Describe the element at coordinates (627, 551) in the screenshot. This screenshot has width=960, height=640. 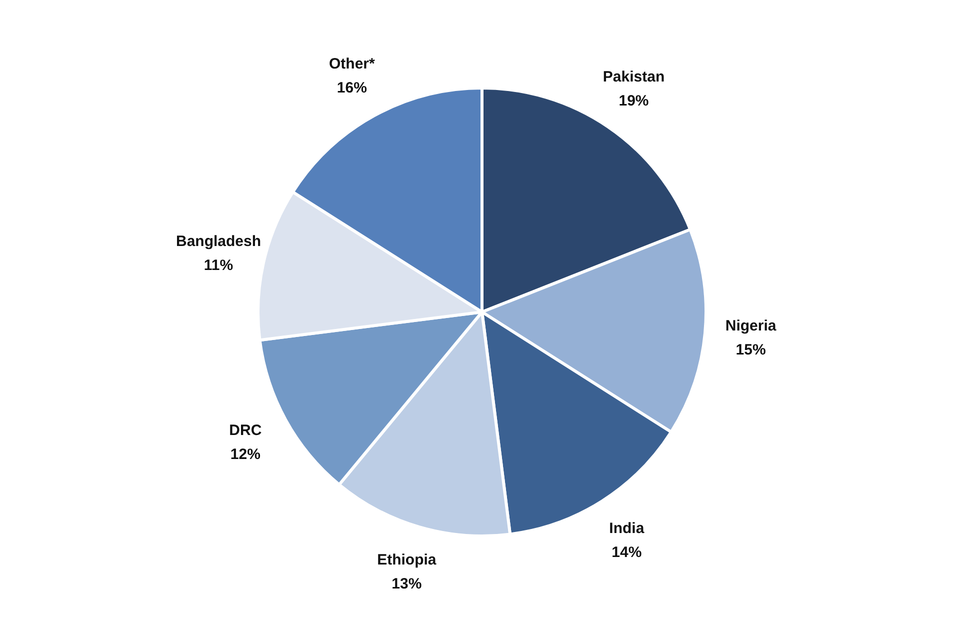
I see `data-label: 14%` at that location.